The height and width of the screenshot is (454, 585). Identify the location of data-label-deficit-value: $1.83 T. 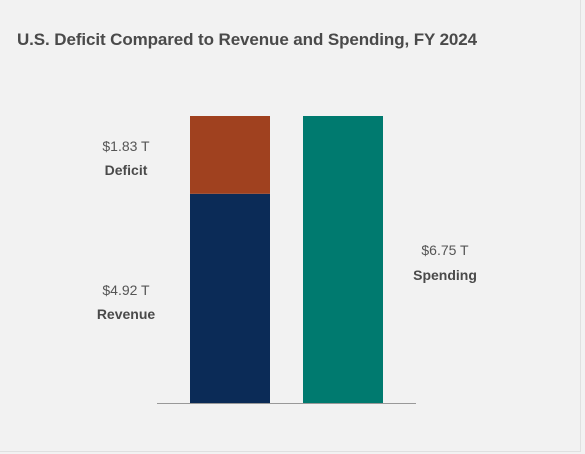
(126, 146).